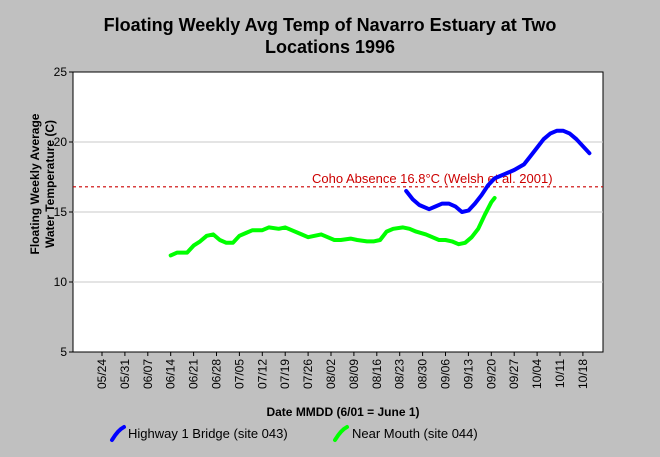  I want to click on x-tick-label: 06/21, so click(194, 374).